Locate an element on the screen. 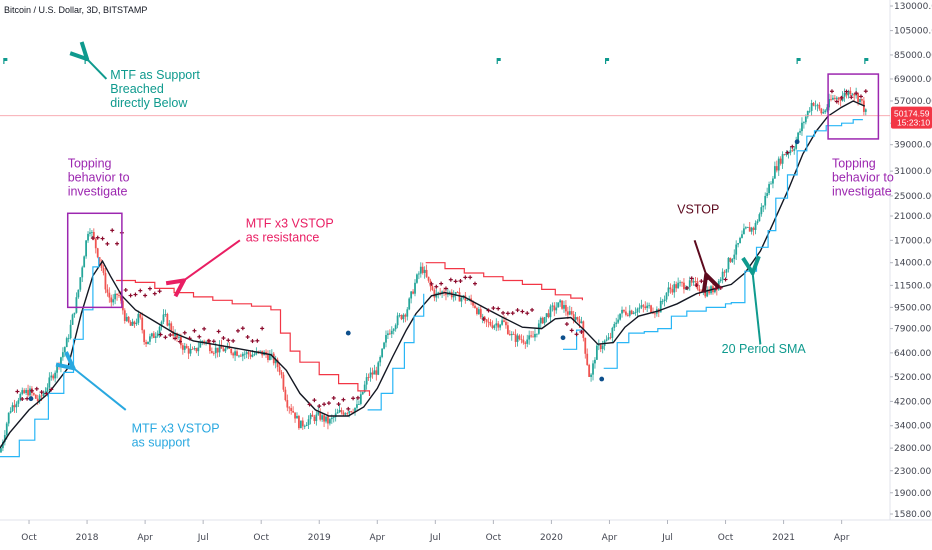 This screenshot has height=550, width=932. annotation-text: behavior to is located at coordinates (99, 177).